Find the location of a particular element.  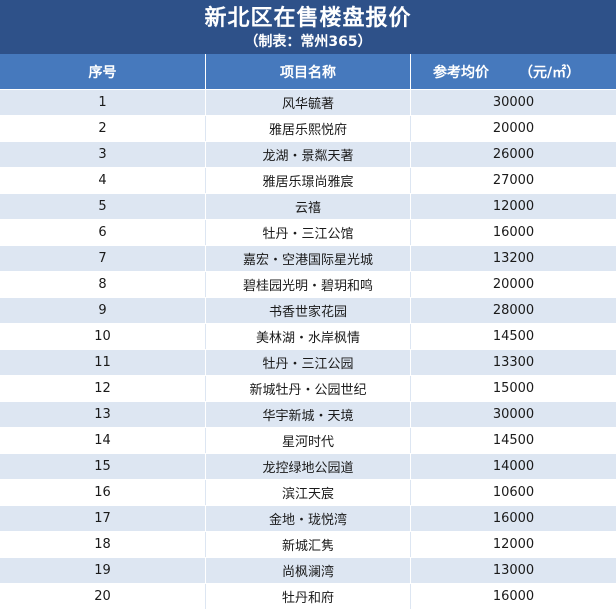

cell-project-name: 云禧 is located at coordinates (308, 206).